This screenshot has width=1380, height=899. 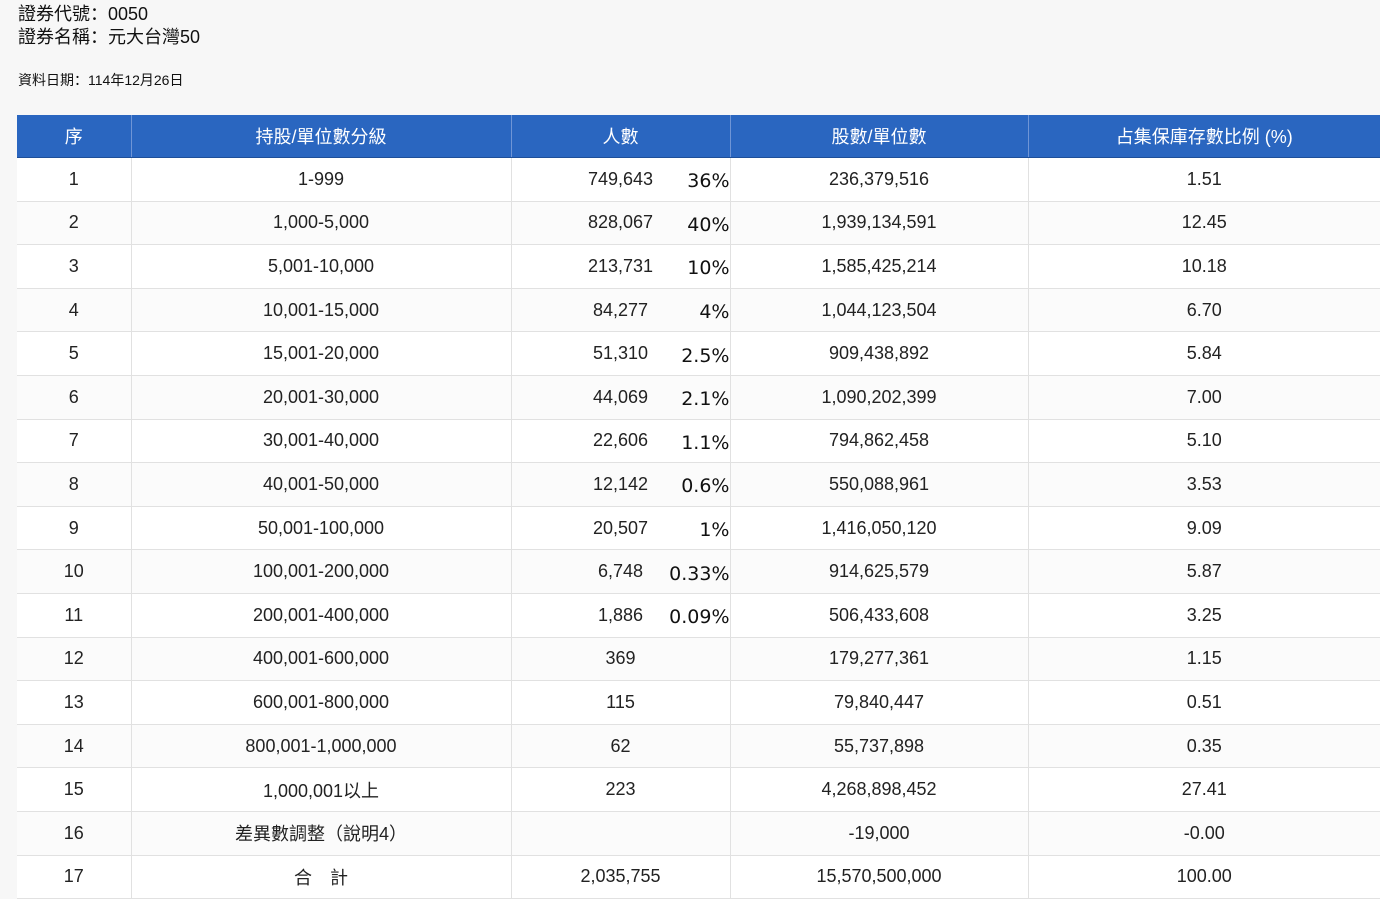 What do you see at coordinates (705, 442) in the screenshot?
I see `holders-percent-annotation: 1.1%` at bounding box center [705, 442].